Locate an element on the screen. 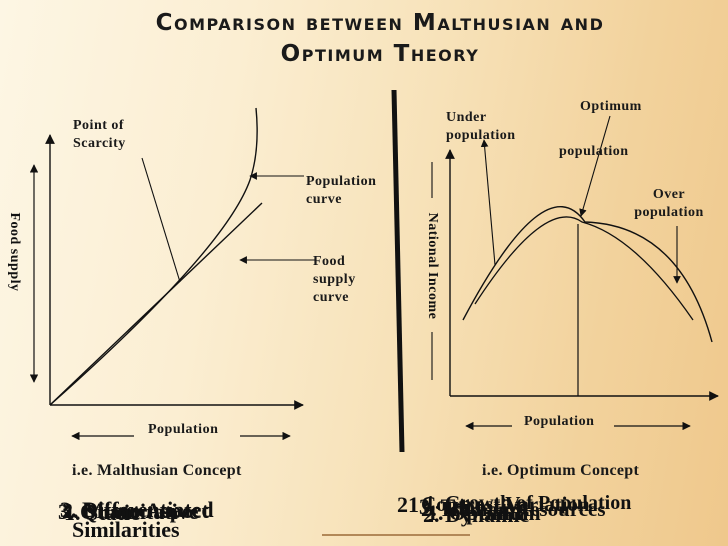 The height and width of the screenshot is (546, 728). center-divider is located at coordinates (398, 271).